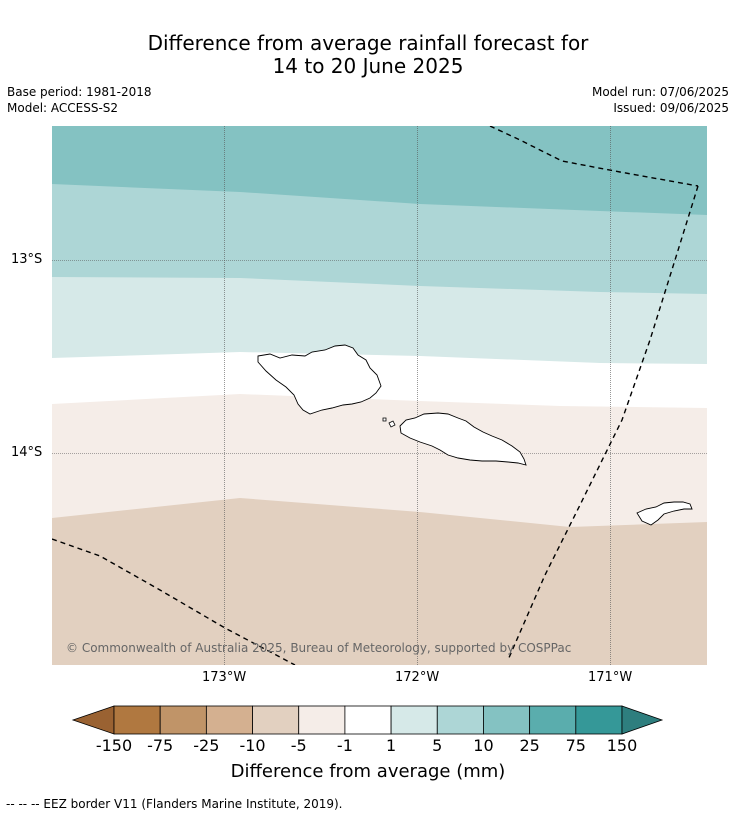  What do you see at coordinates (252, 745) in the screenshot?
I see `colorbar-tick-label: -10` at bounding box center [252, 745].